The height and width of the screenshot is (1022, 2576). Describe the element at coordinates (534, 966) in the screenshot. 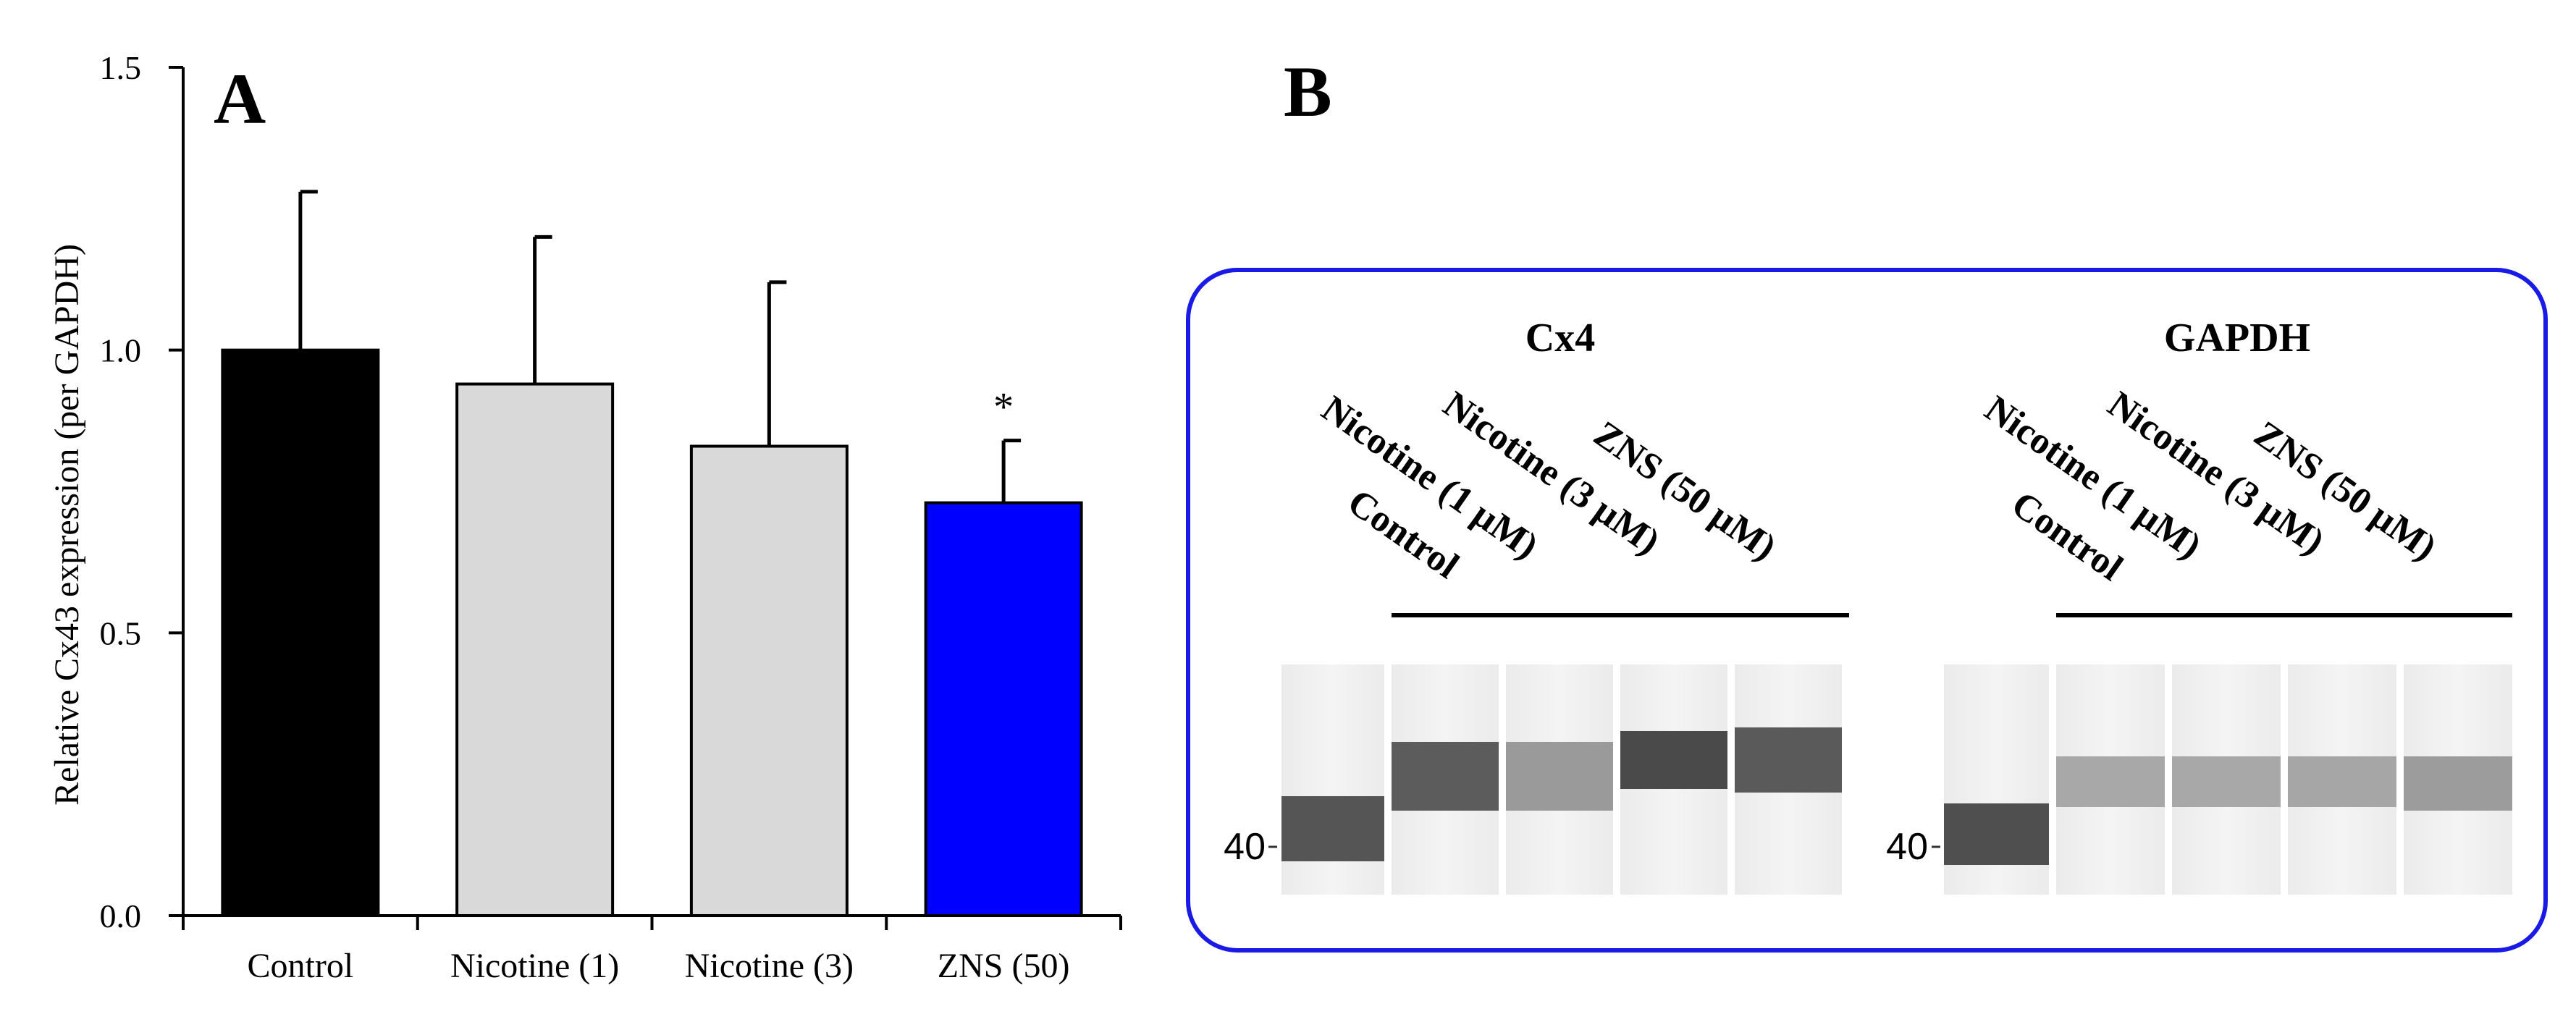

I see `x-tick-label: Nicotine (1)` at that location.